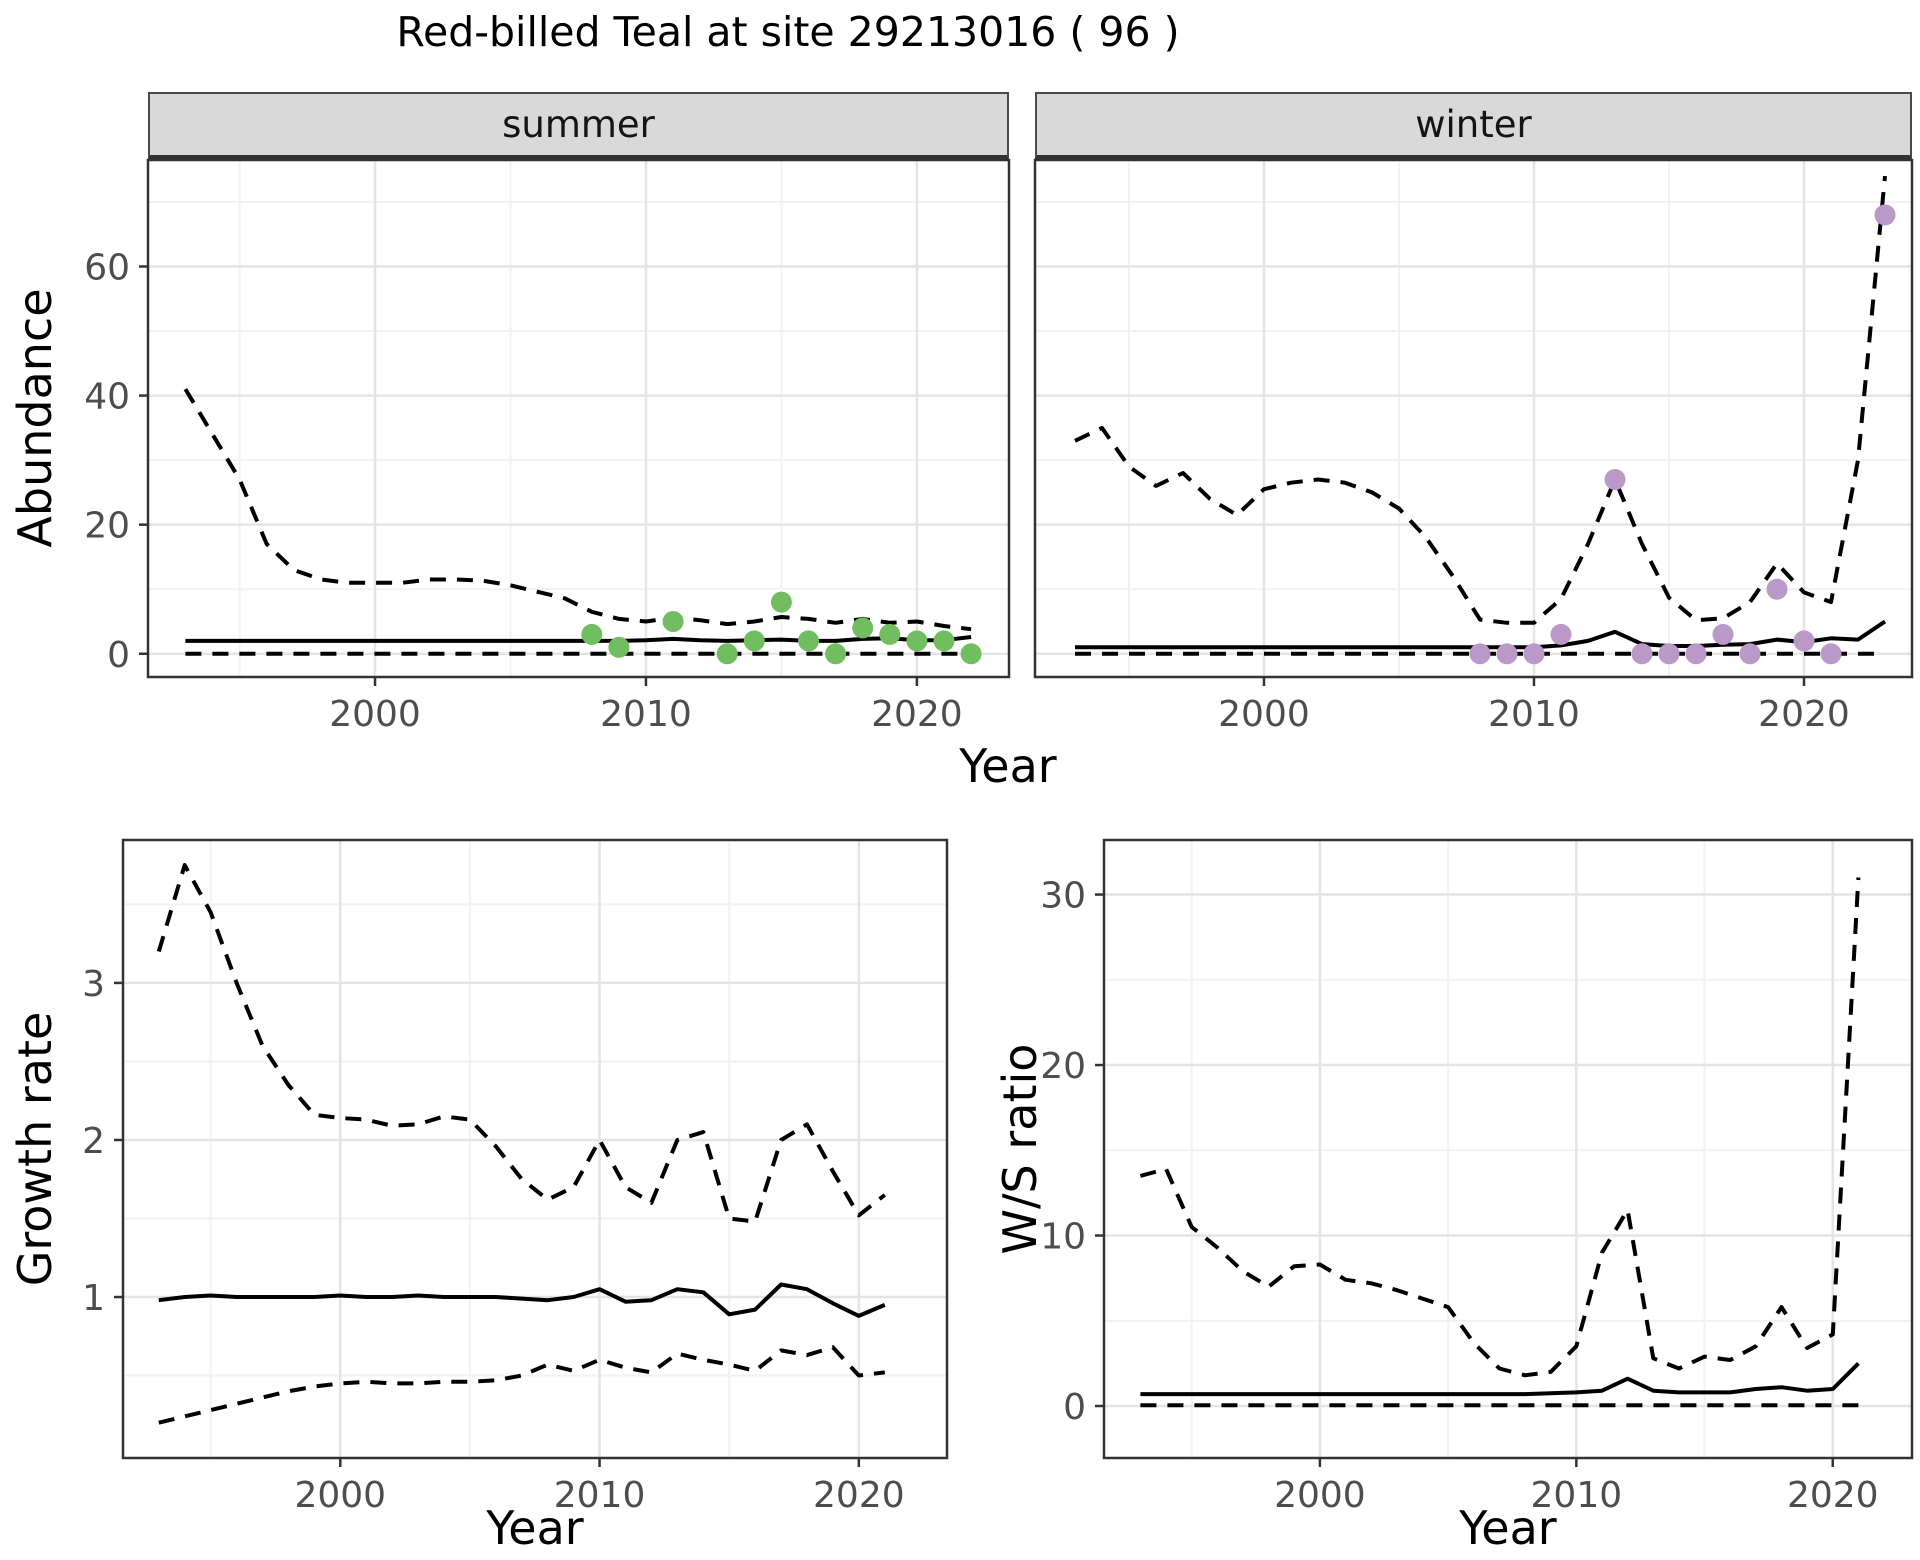 The width and height of the screenshot is (1920, 1560). What do you see at coordinates (600, 1495) in the screenshot?
I see `growth-x-tick-label: 2010` at bounding box center [600, 1495].